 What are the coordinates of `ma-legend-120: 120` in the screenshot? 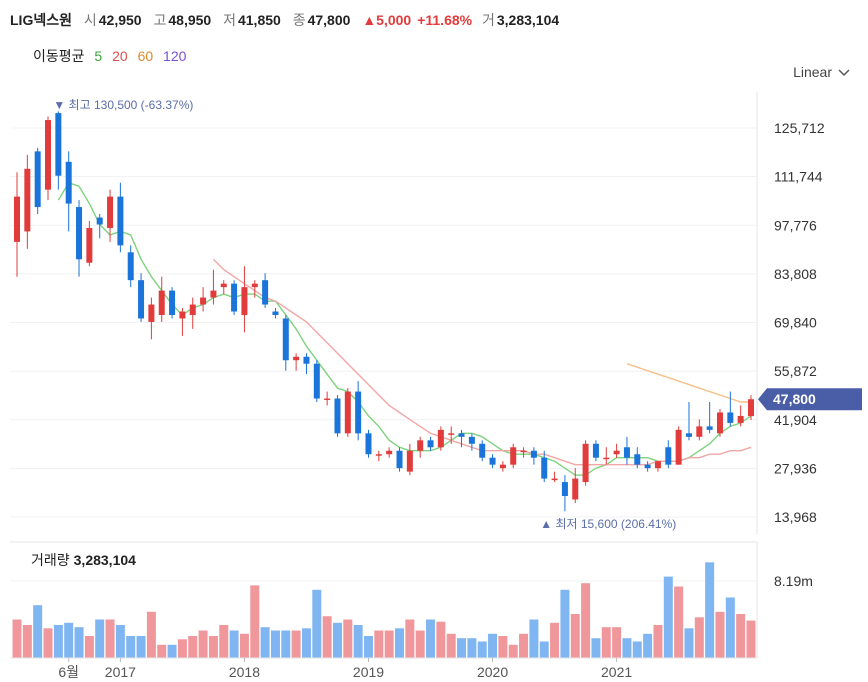 It's located at (175, 56).